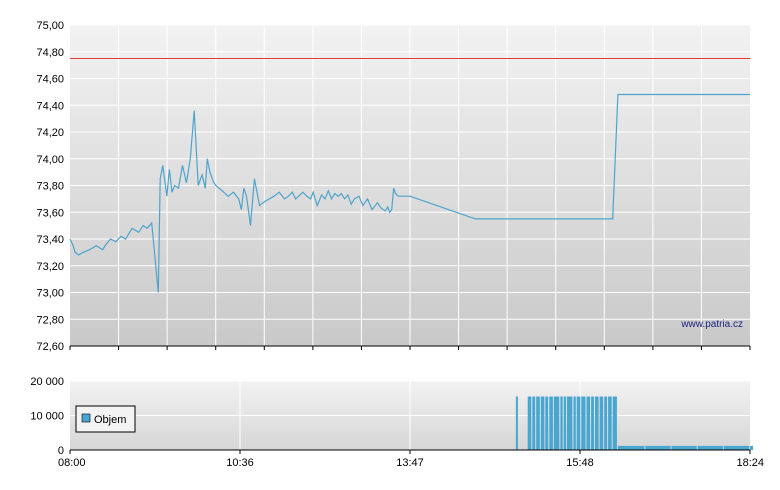 The height and width of the screenshot is (490, 780). I want to click on price-y-tick-label: 73,40, so click(50, 240).